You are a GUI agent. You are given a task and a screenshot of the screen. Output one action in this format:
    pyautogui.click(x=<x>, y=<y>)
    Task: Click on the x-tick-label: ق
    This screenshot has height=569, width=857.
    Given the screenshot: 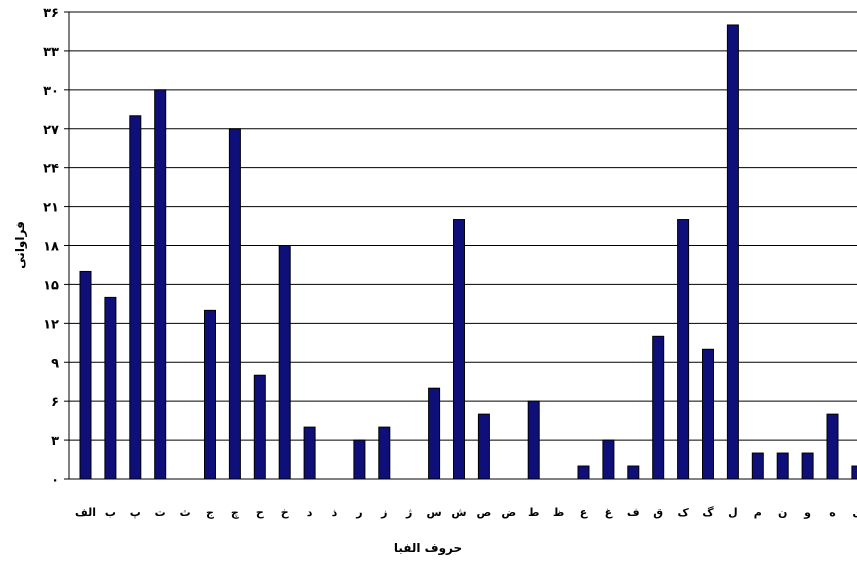 What is the action you would take?
    pyautogui.click(x=658, y=512)
    